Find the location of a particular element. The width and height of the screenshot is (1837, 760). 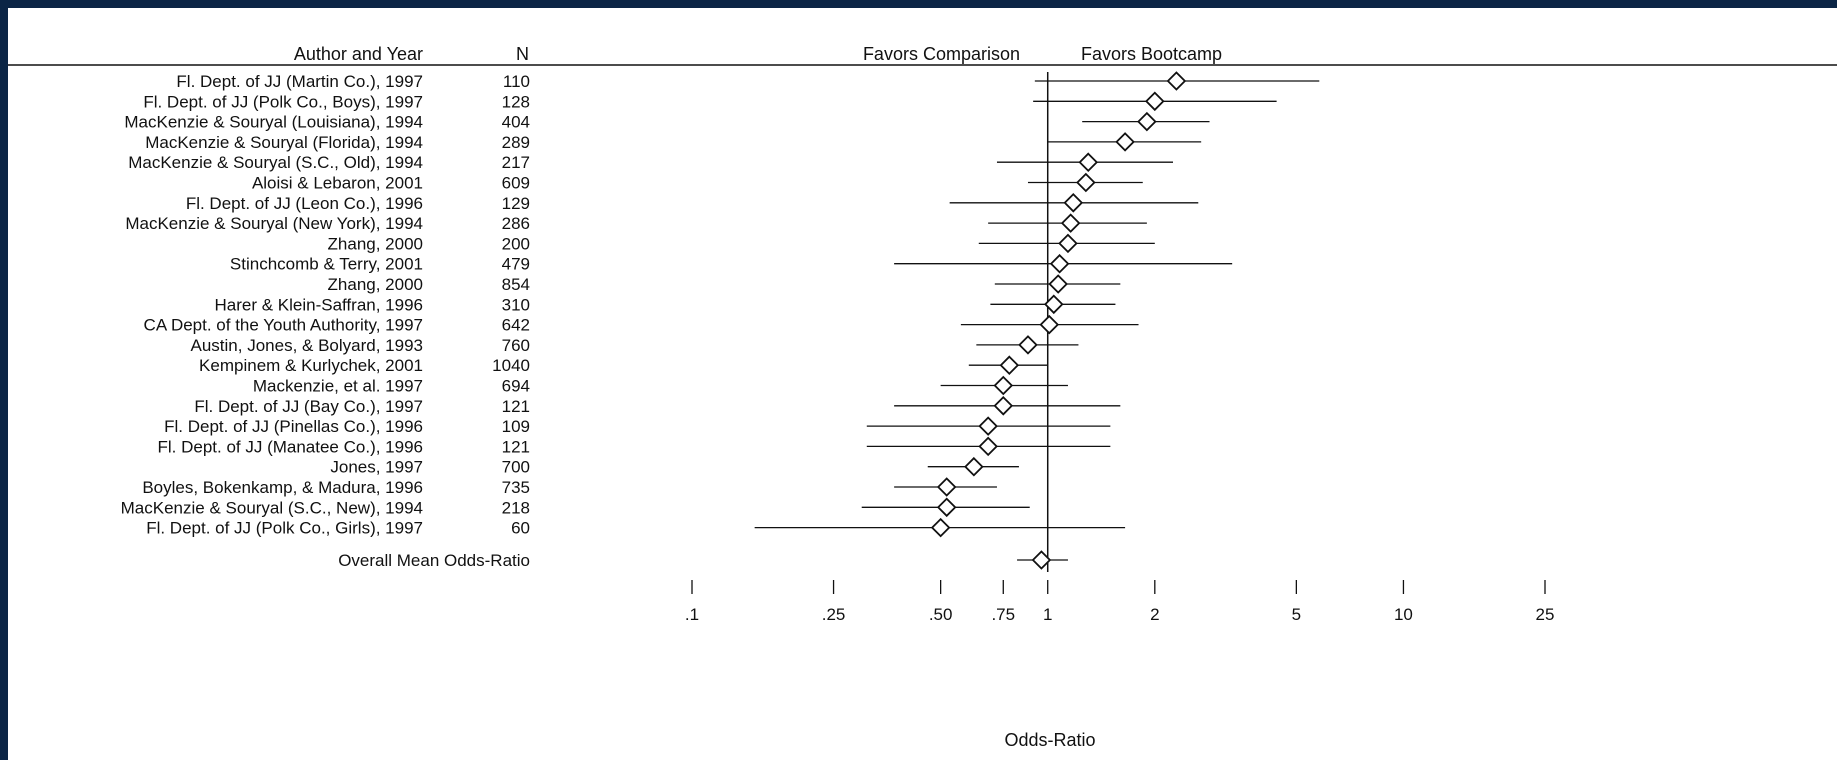

study-label: Aloisi & Lebaron, 2001 is located at coordinates (337, 183).